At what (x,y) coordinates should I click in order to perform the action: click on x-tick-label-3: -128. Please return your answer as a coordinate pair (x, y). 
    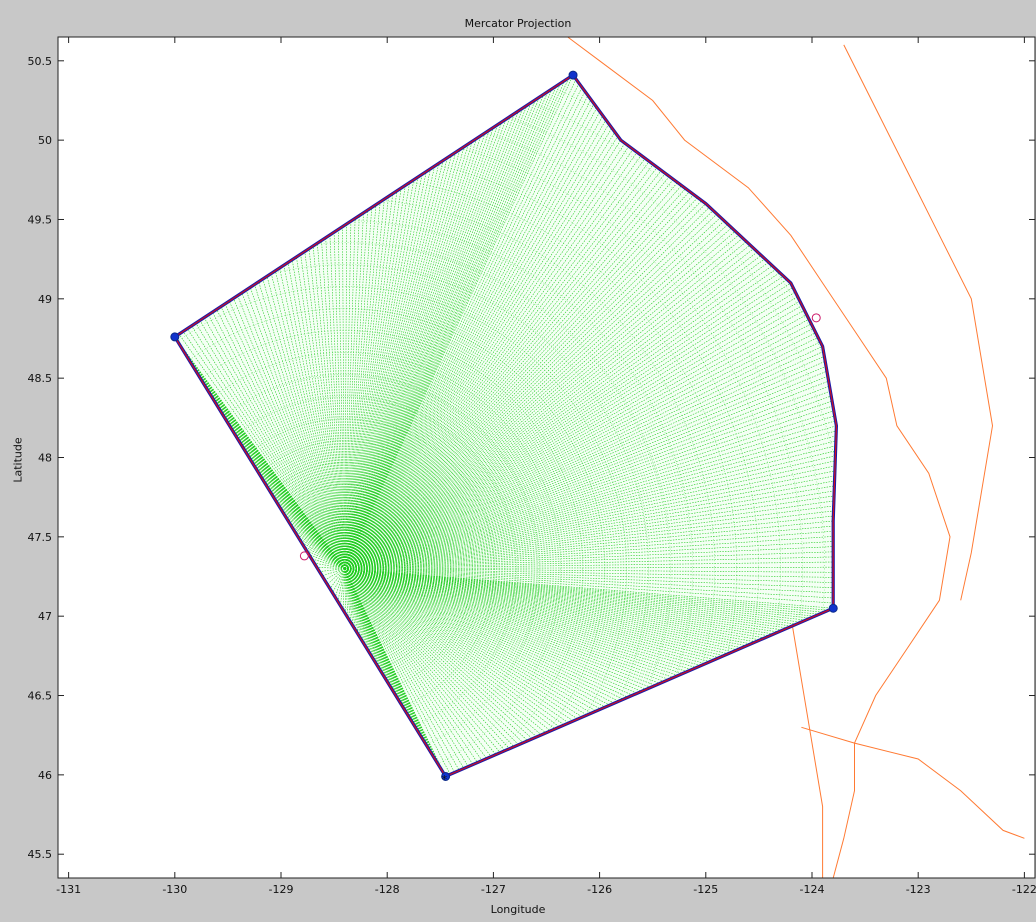
    Looking at the image, I should click on (387, 889).